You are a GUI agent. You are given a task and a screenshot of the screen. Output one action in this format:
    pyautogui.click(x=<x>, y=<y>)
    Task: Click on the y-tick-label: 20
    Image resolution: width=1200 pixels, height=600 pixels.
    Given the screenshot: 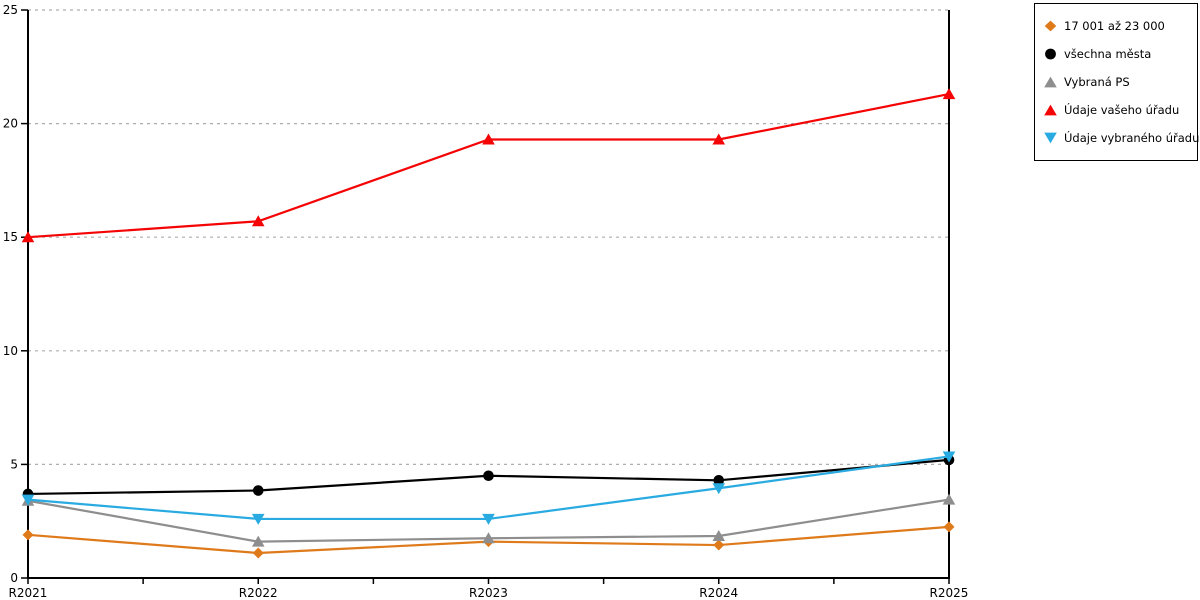 What is the action you would take?
    pyautogui.click(x=10, y=124)
    